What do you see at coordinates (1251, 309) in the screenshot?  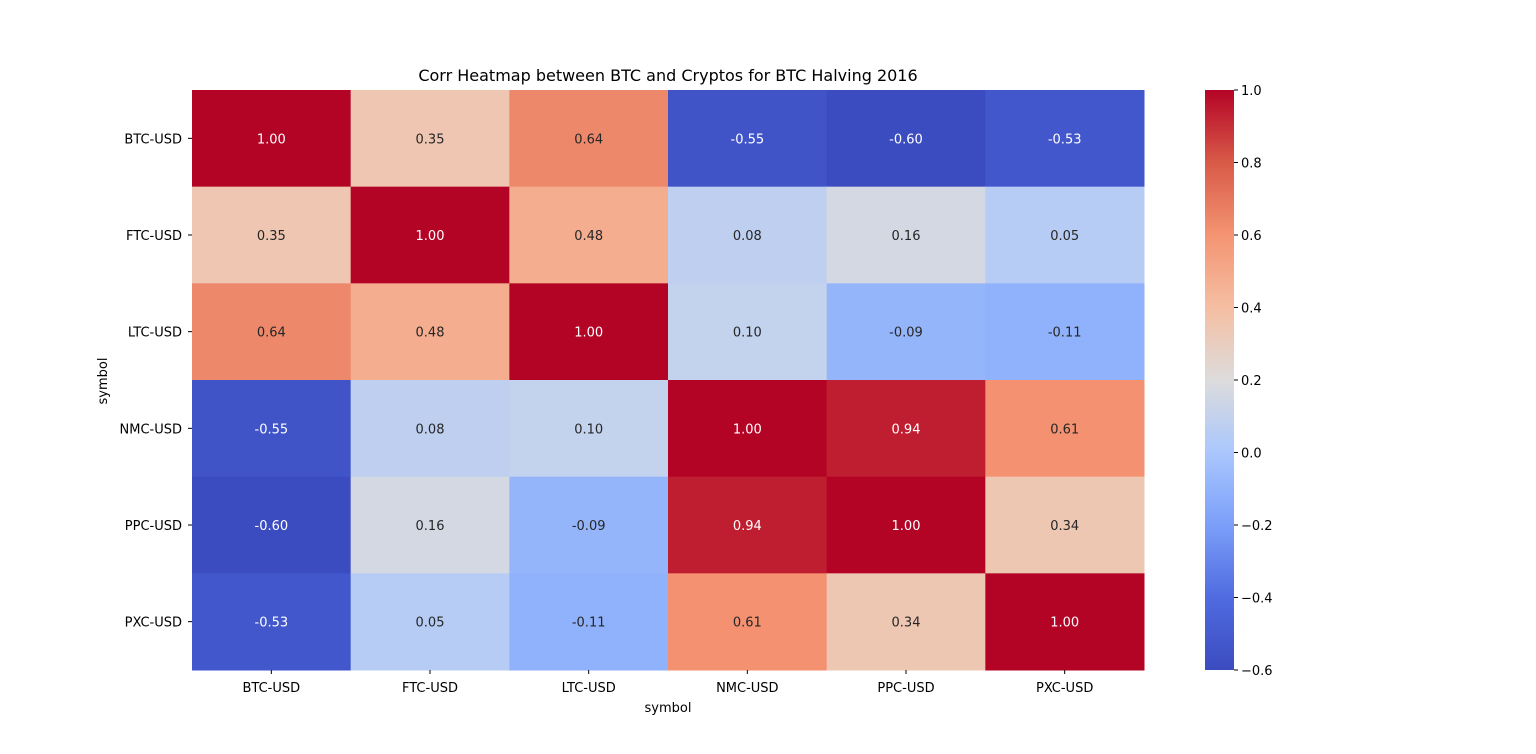 I see `colorbar-tick-label: 0.4` at bounding box center [1251, 309].